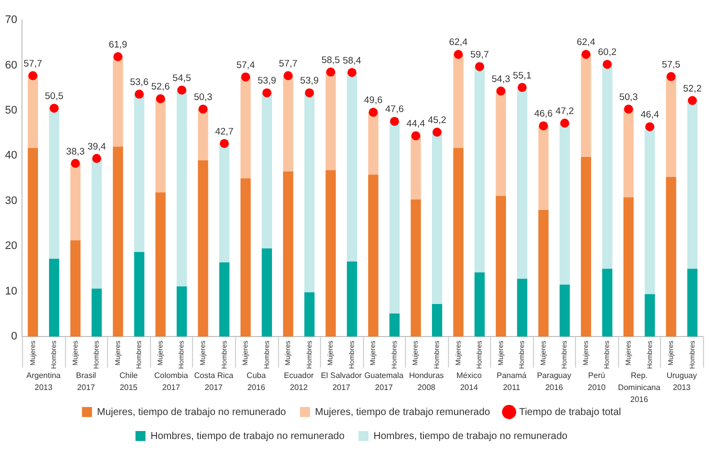 This screenshot has width=709, height=451. I want to click on data-label: 46,4, so click(650, 115).